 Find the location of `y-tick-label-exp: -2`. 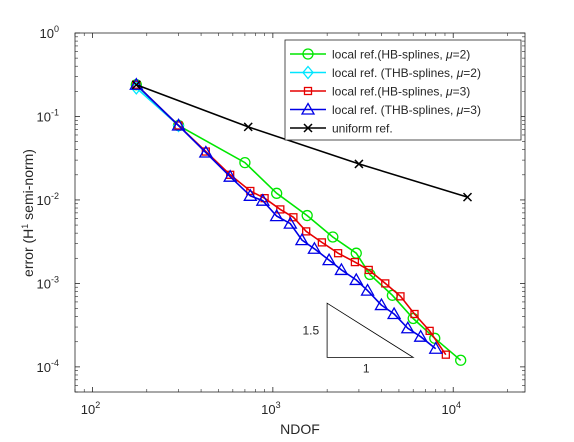

y-tick-label-exp: -2 is located at coordinates (55, 196).